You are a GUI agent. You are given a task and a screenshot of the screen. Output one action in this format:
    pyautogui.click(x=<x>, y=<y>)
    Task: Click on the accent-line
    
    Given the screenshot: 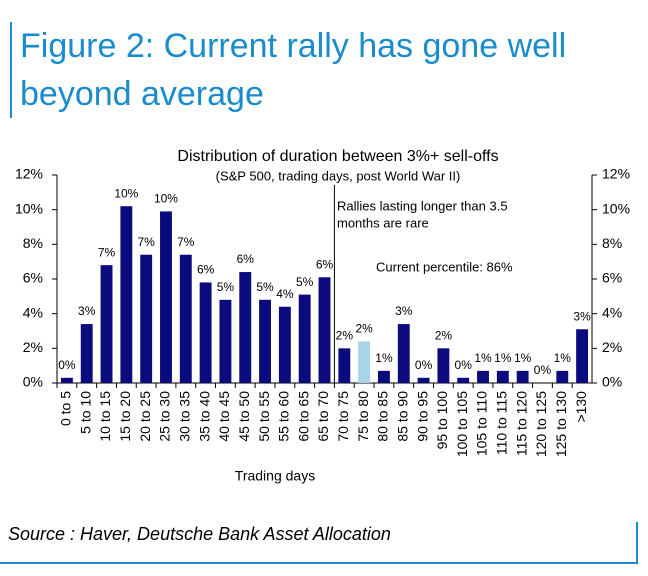 What is the action you would take?
    pyautogui.click(x=319, y=563)
    